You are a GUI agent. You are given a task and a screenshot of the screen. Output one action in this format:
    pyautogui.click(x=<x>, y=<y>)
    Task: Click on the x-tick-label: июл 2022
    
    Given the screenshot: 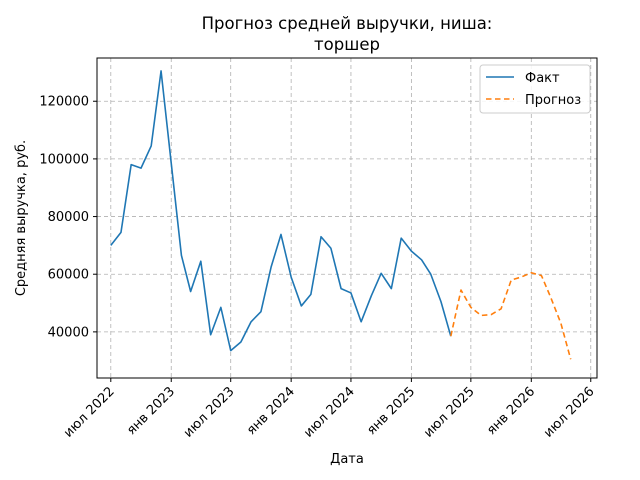 What is the action you would take?
    pyautogui.click(x=89, y=412)
    